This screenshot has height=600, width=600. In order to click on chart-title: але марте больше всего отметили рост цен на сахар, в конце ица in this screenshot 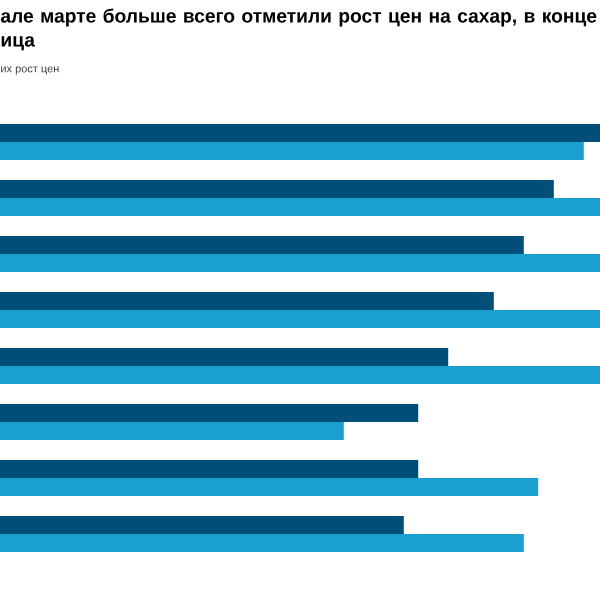, I will do `click(298, 29)`.